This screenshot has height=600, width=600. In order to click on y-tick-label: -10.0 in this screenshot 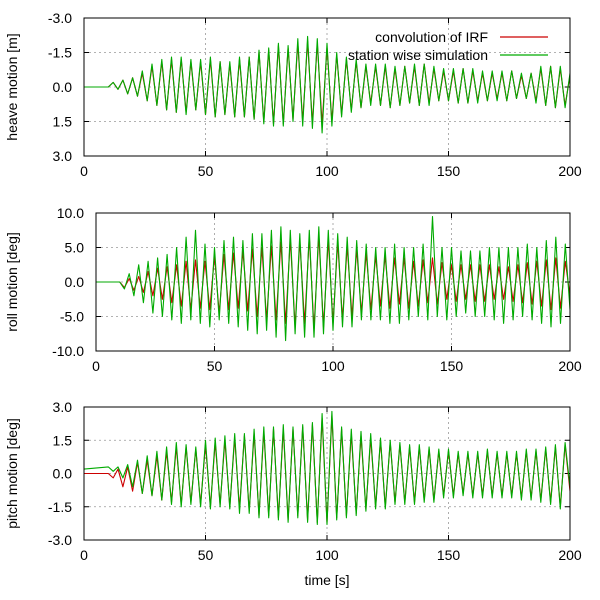, I will do `click(68, 351)`.